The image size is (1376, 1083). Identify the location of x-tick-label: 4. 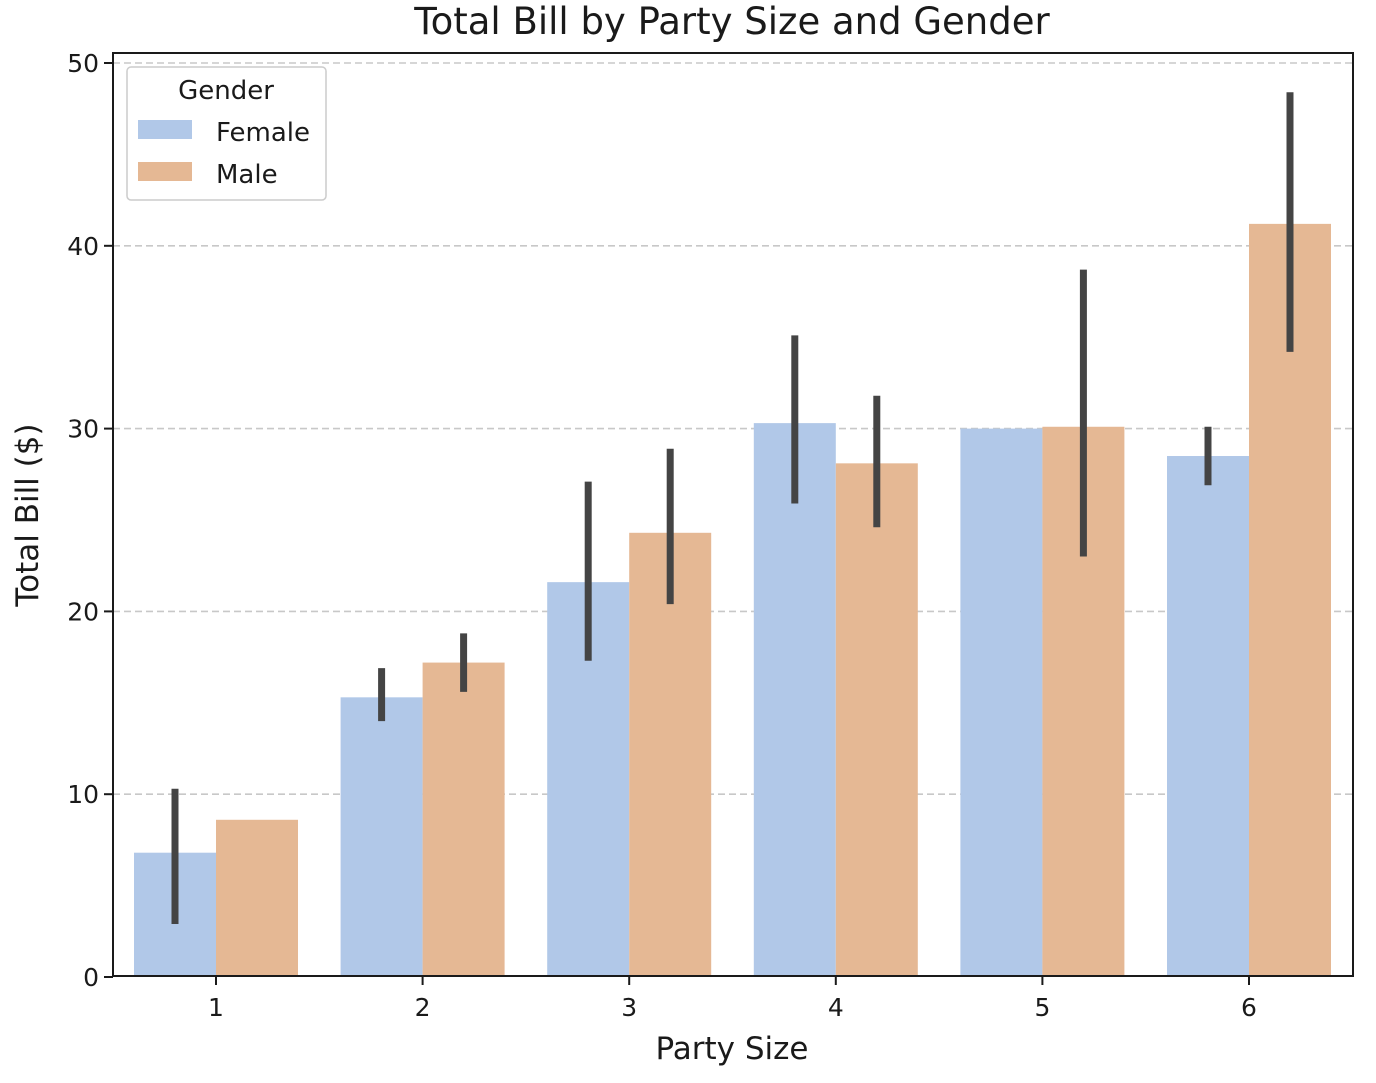
(836, 1007).